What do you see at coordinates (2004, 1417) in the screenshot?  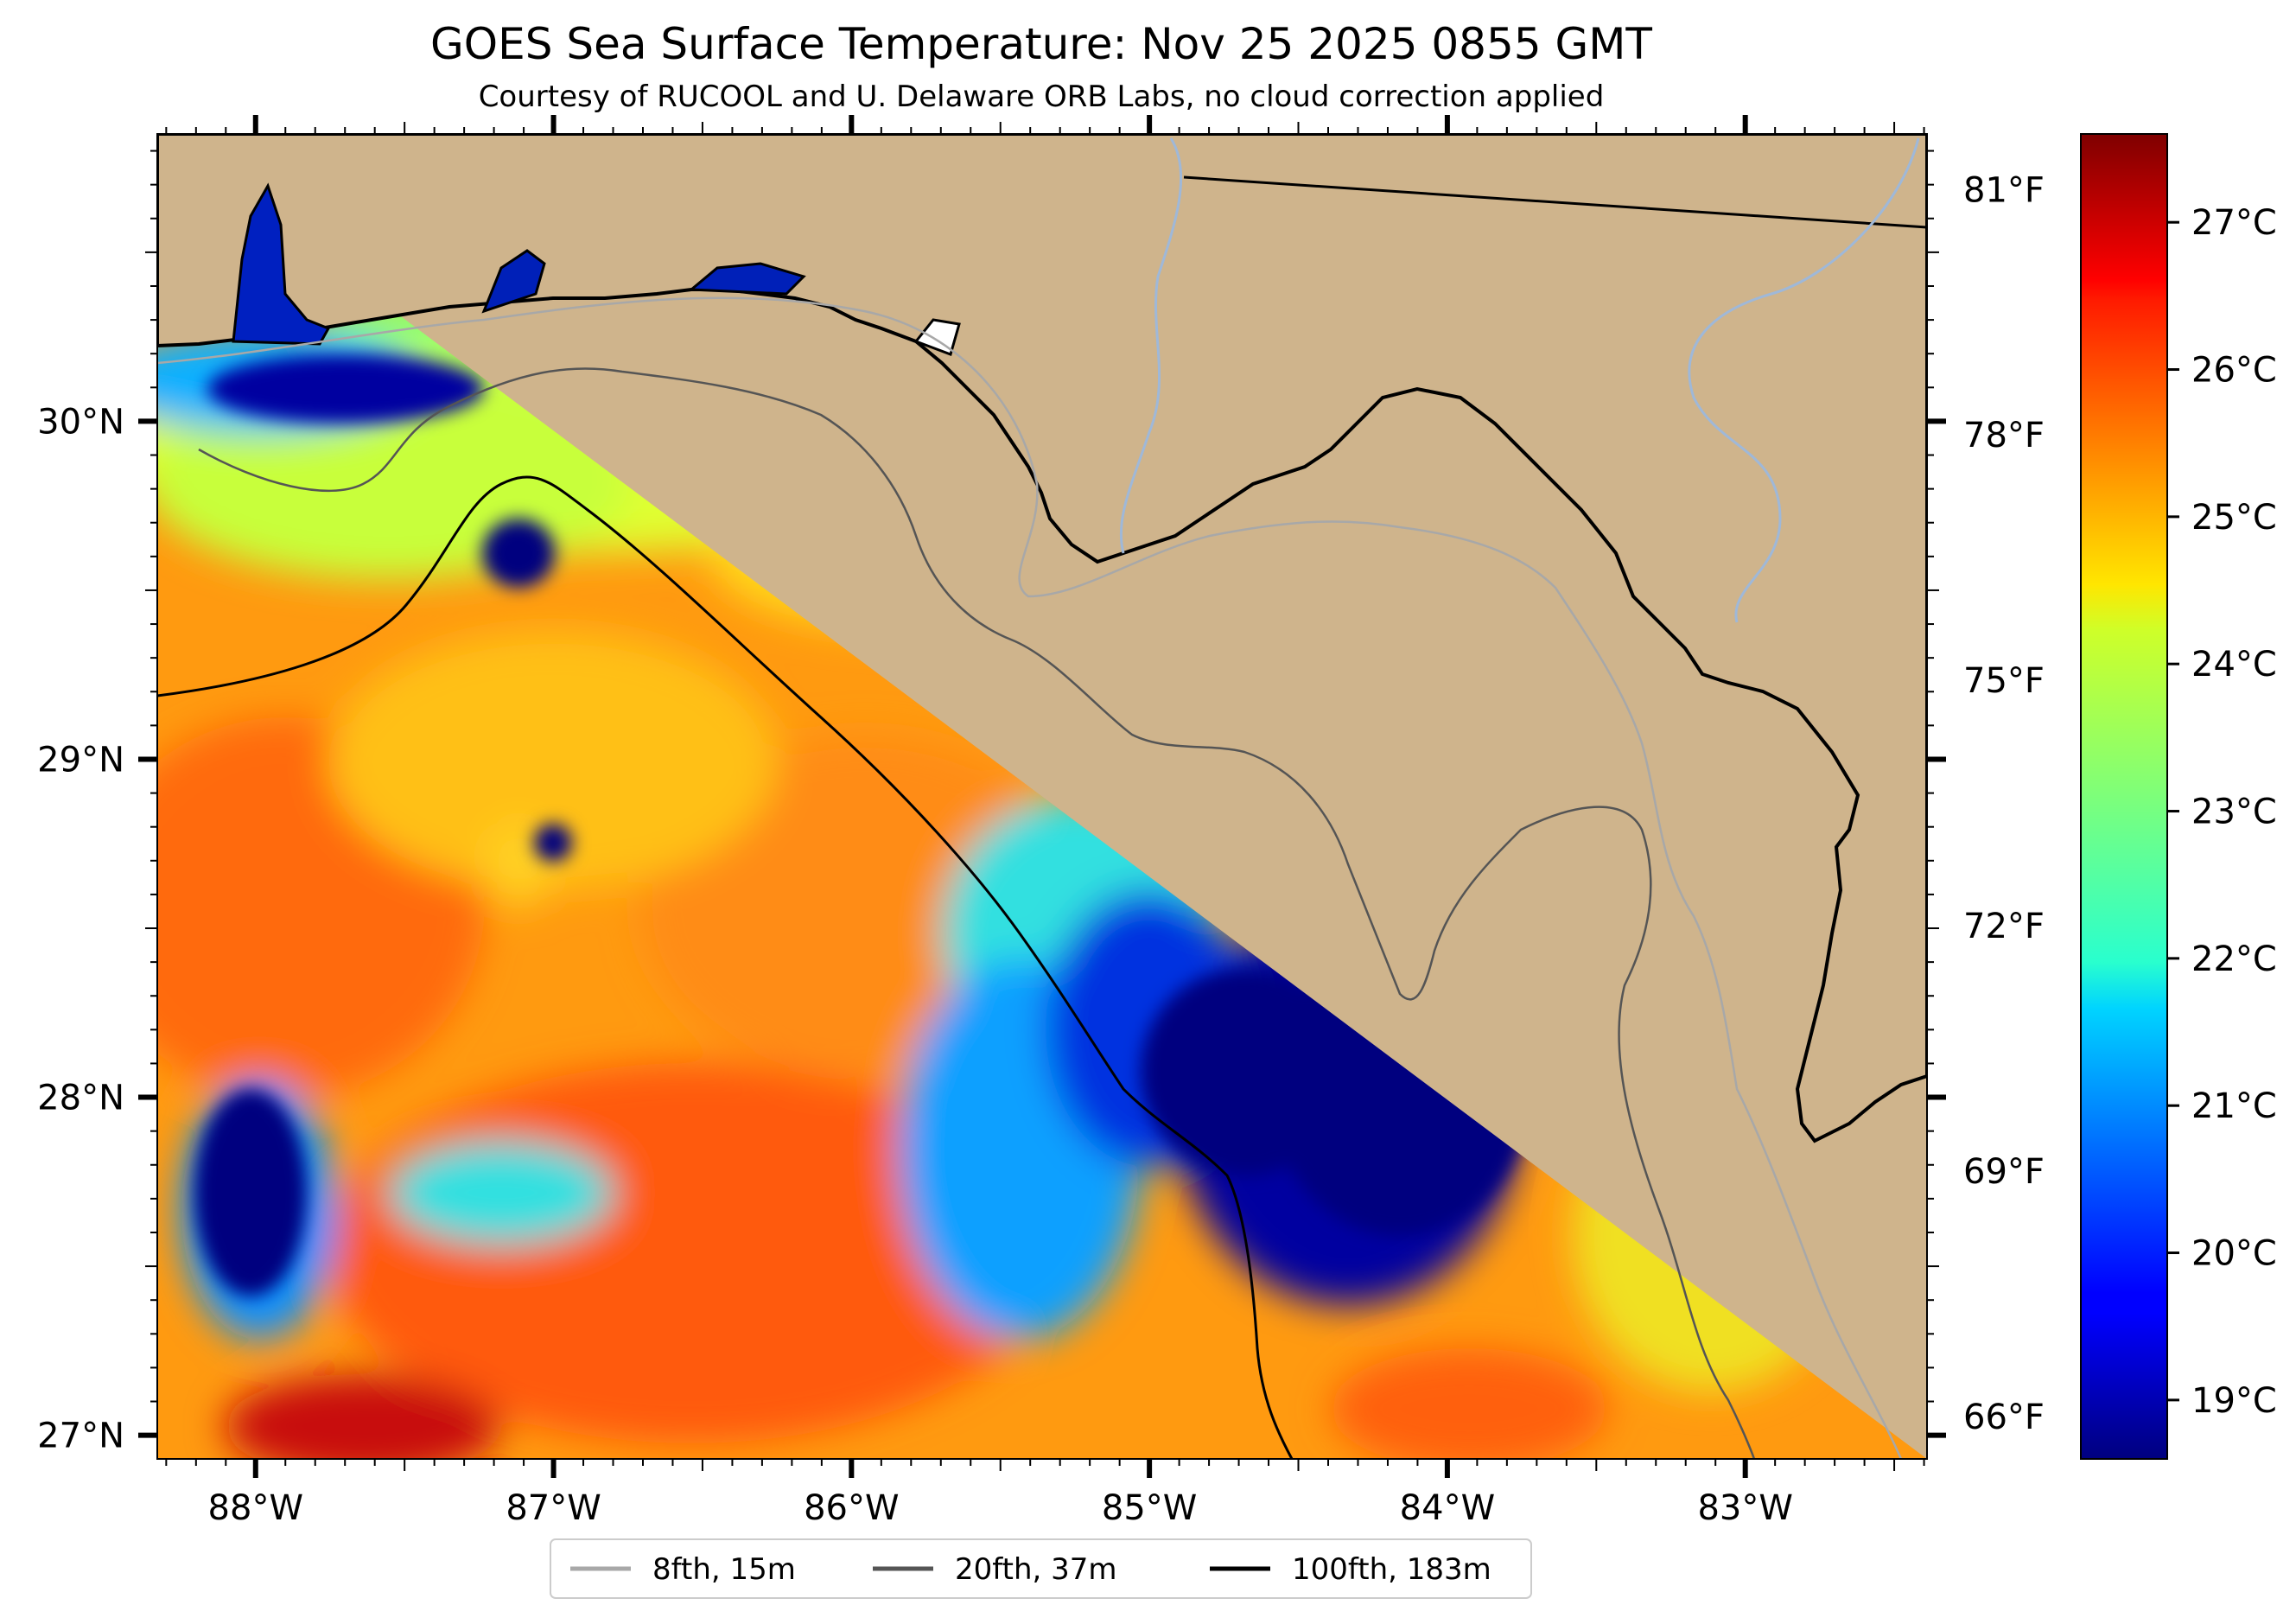 I see `fahrenheit-tick-label: 66°F` at bounding box center [2004, 1417].